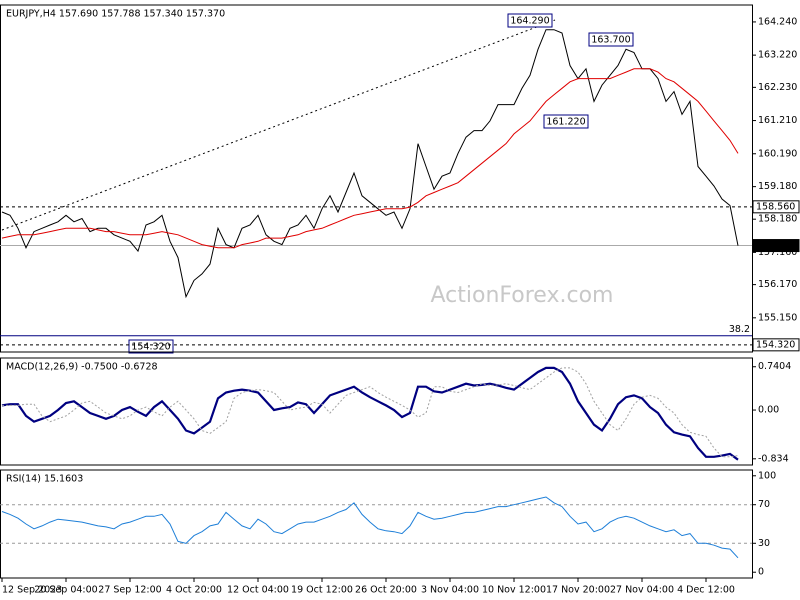 This screenshot has width=800, height=600. I want to click on x-tick-label: 12 Oct 04:00, so click(258, 590).